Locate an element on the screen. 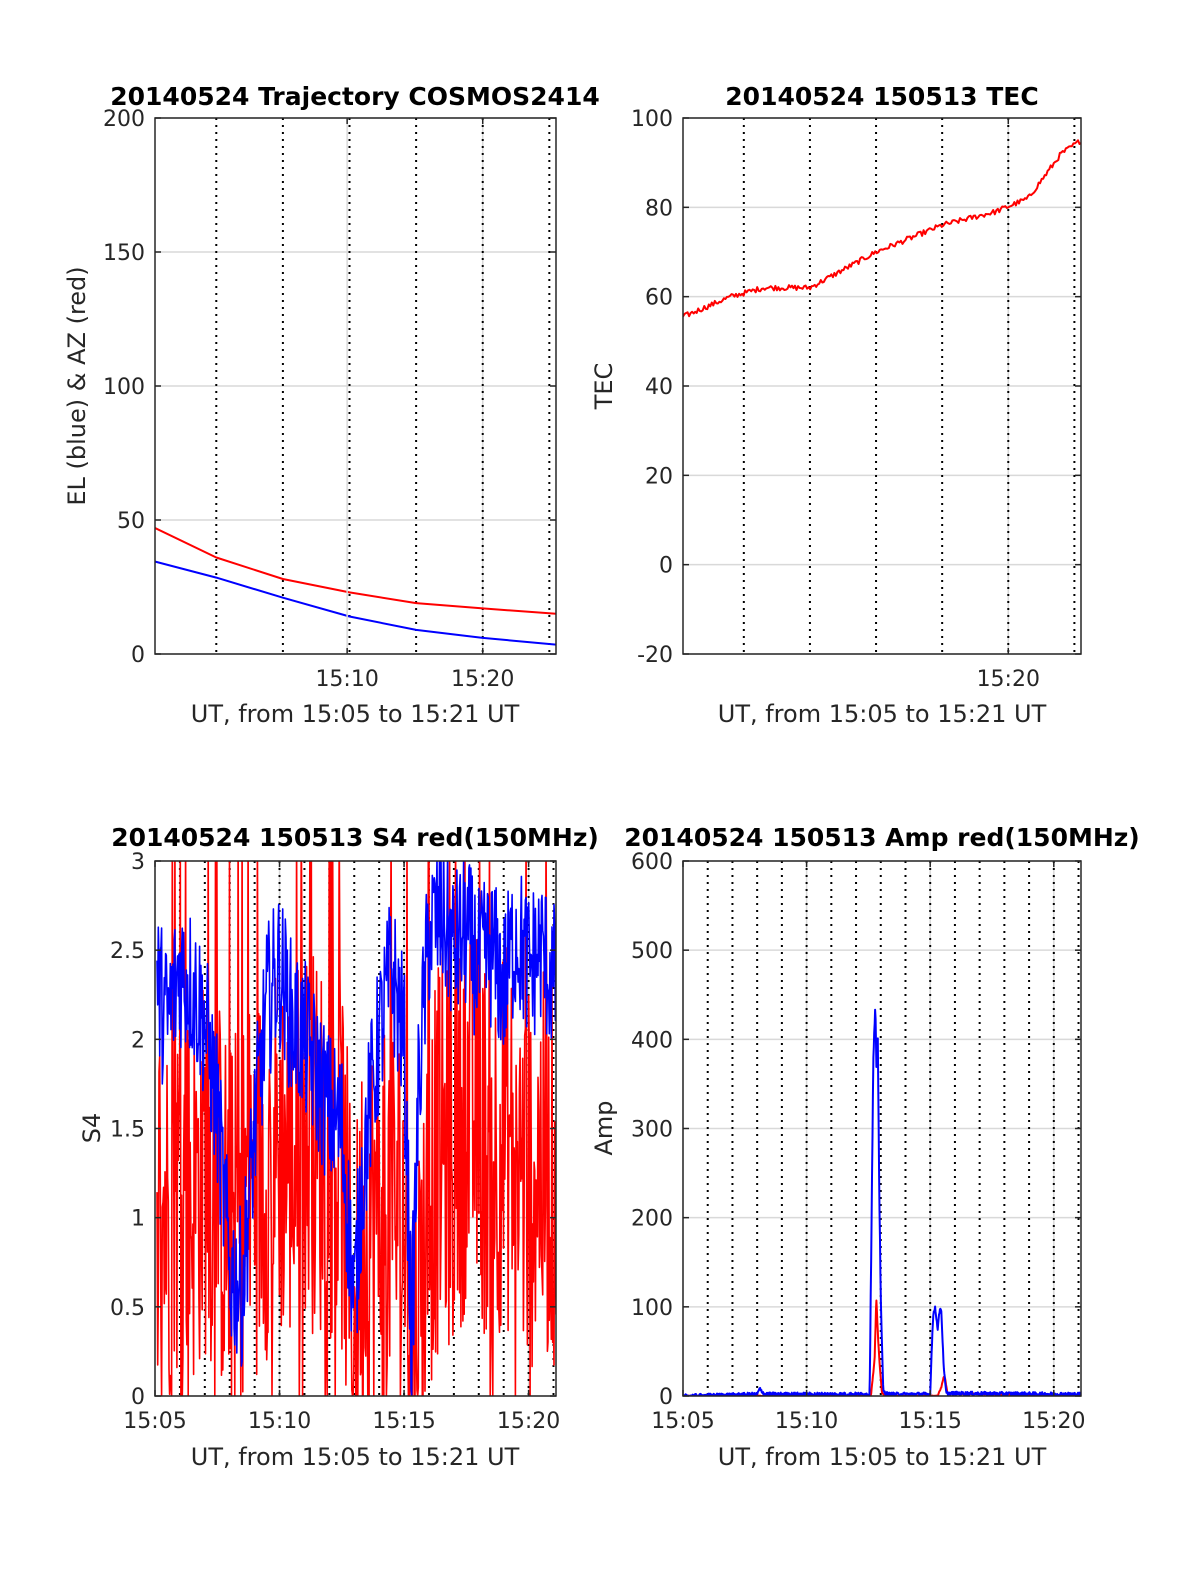 Image resolution: width=1200 pixels, height=1575 pixels. s4-title: 20140524 150513 S4 red(150MHz) is located at coordinates (355, 837).